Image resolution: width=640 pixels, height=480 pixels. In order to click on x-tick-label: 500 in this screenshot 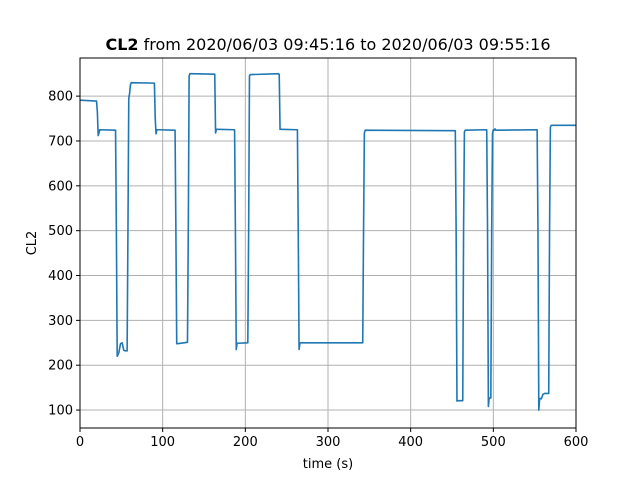, I will do `click(493, 442)`.